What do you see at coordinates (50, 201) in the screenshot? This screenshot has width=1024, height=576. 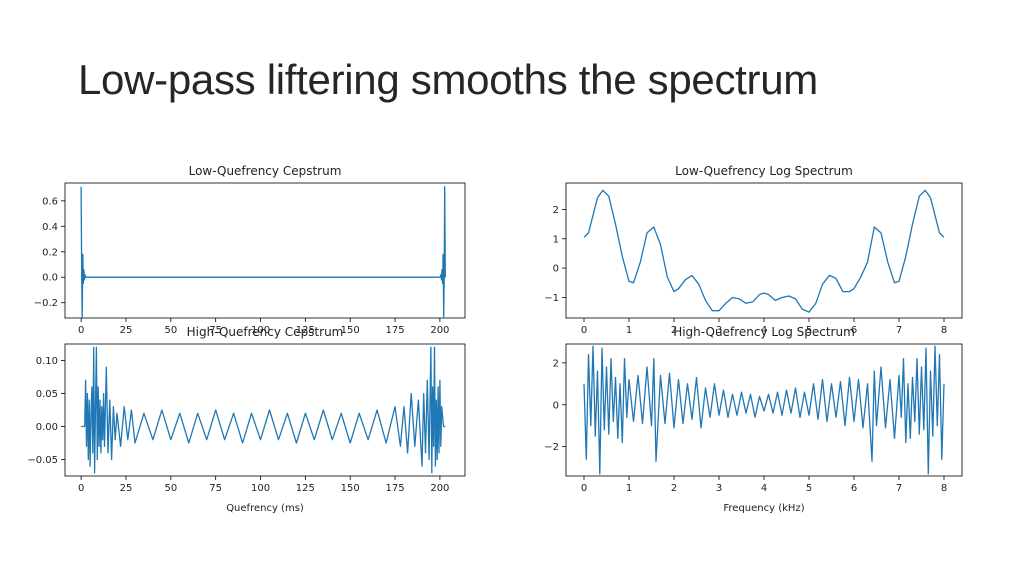 I see `y-tick-label: 0.6` at bounding box center [50, 201].